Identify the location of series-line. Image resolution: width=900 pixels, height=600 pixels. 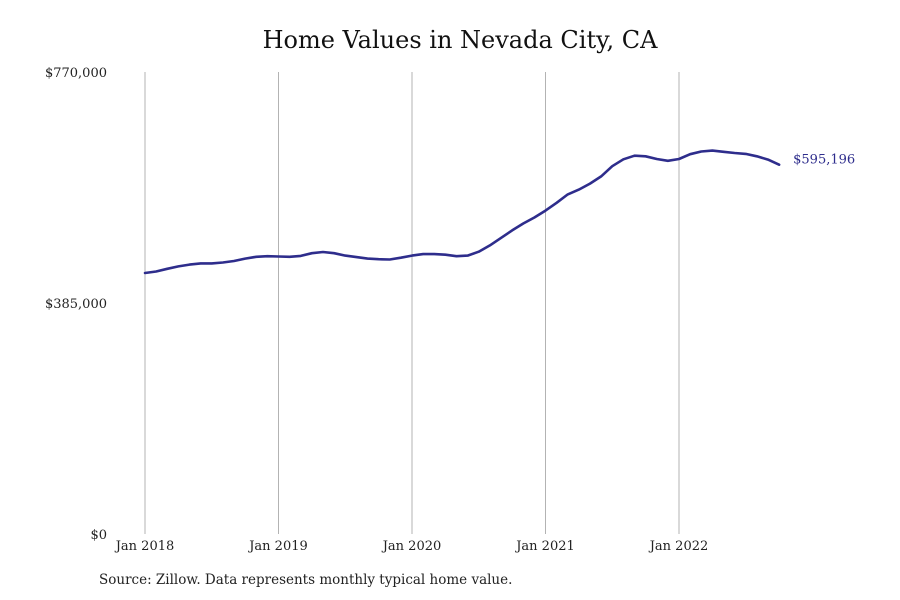
(462, 212).